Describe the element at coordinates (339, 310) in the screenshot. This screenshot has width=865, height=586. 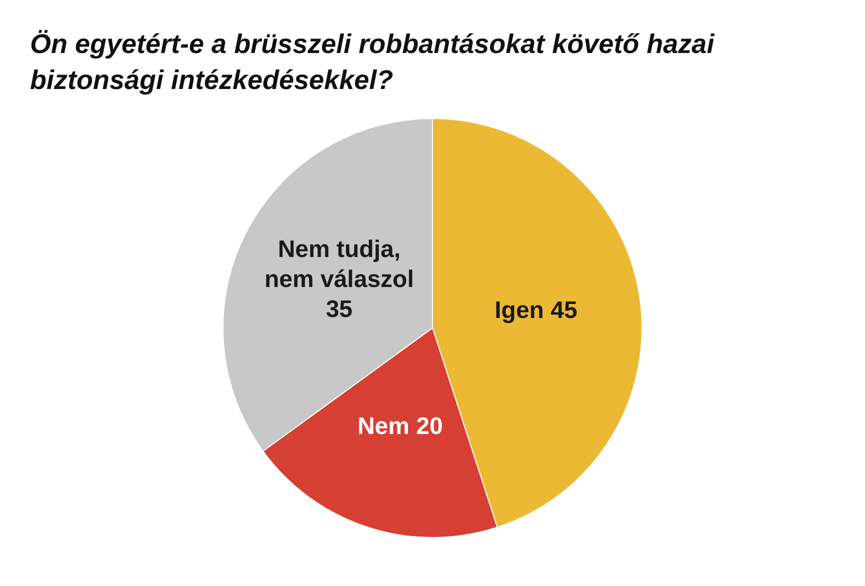
I see `data-label: 35` at that location.